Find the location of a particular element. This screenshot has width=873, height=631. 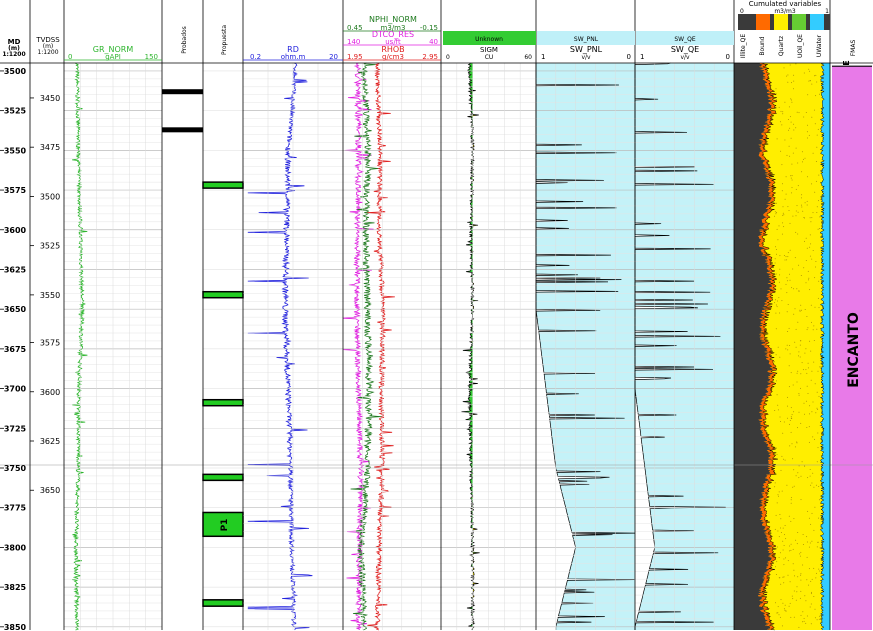

litho-column-label-2: Quartz is located at coordinates (781, 46).